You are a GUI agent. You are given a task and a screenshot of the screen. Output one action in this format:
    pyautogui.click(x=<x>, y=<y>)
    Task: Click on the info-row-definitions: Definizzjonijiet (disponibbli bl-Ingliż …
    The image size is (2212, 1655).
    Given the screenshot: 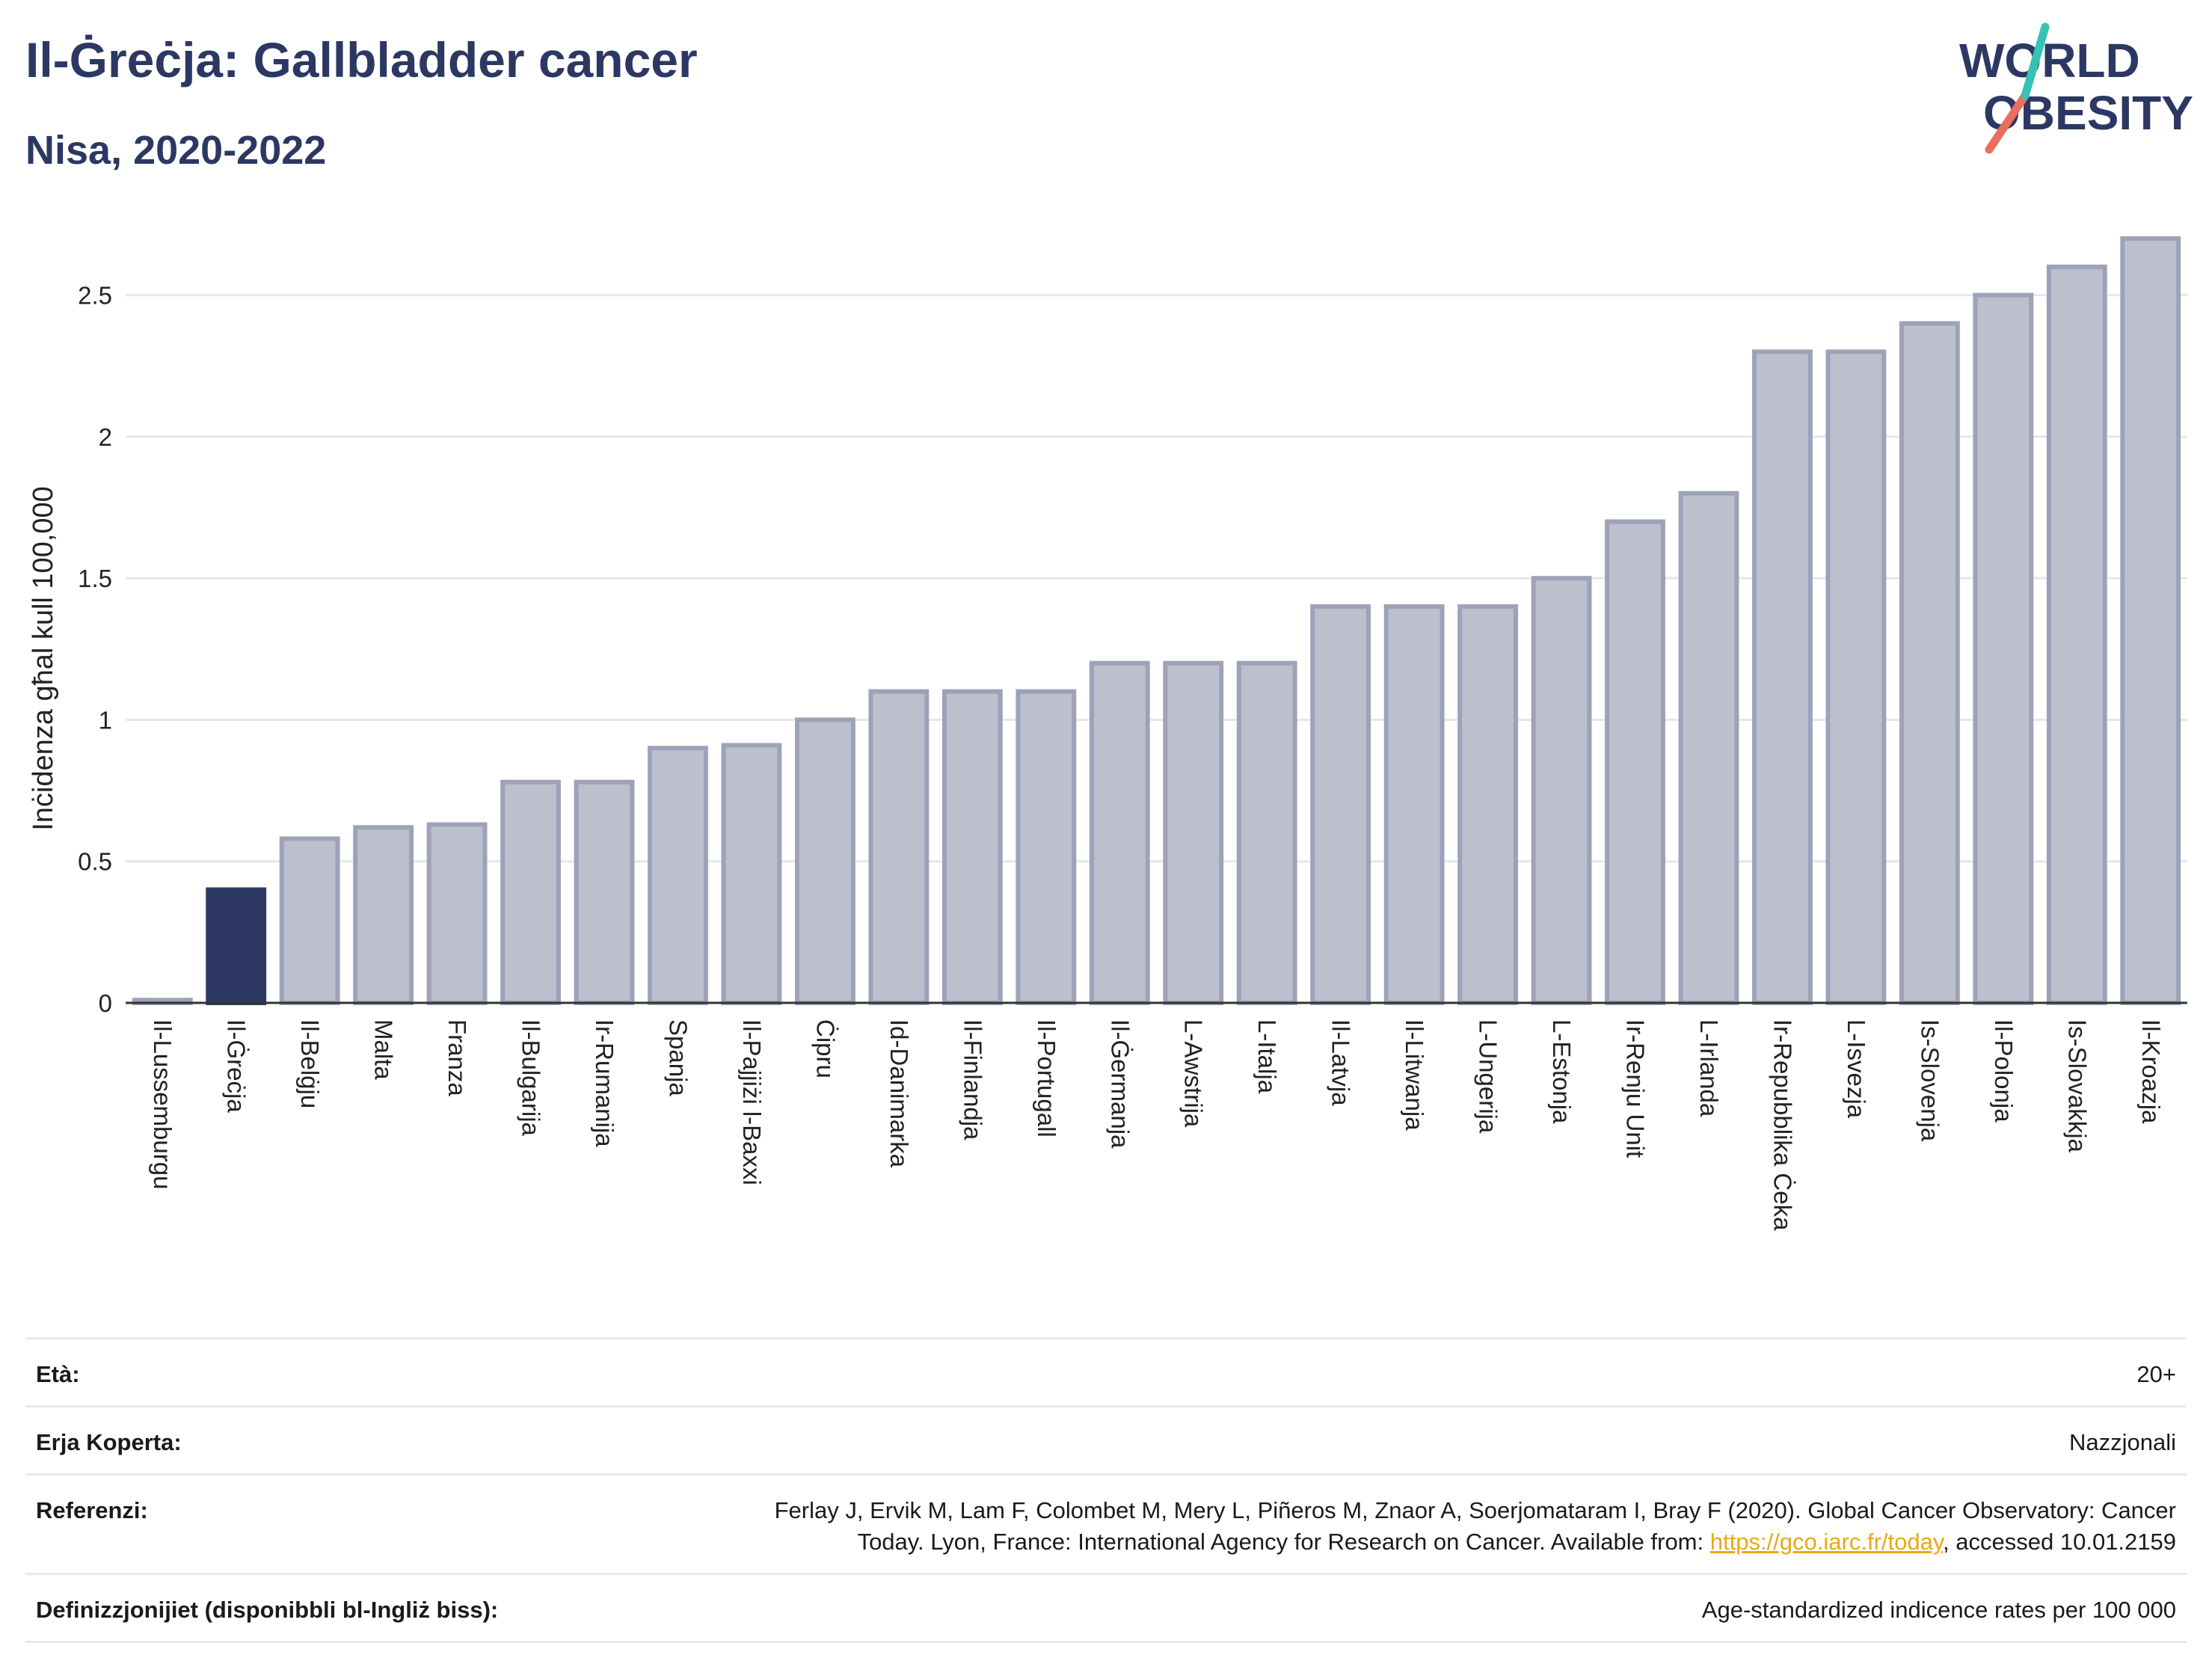 What is the action you would take?
    pyautogui.click(x=1106, y=1608)
    